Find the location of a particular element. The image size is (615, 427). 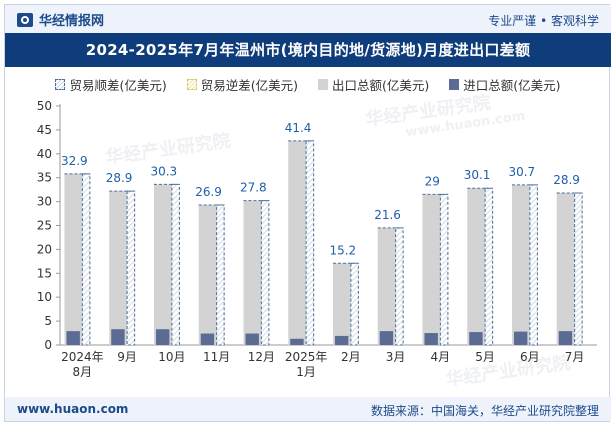

brand-logo-icon is located at coordinates (25, 19).